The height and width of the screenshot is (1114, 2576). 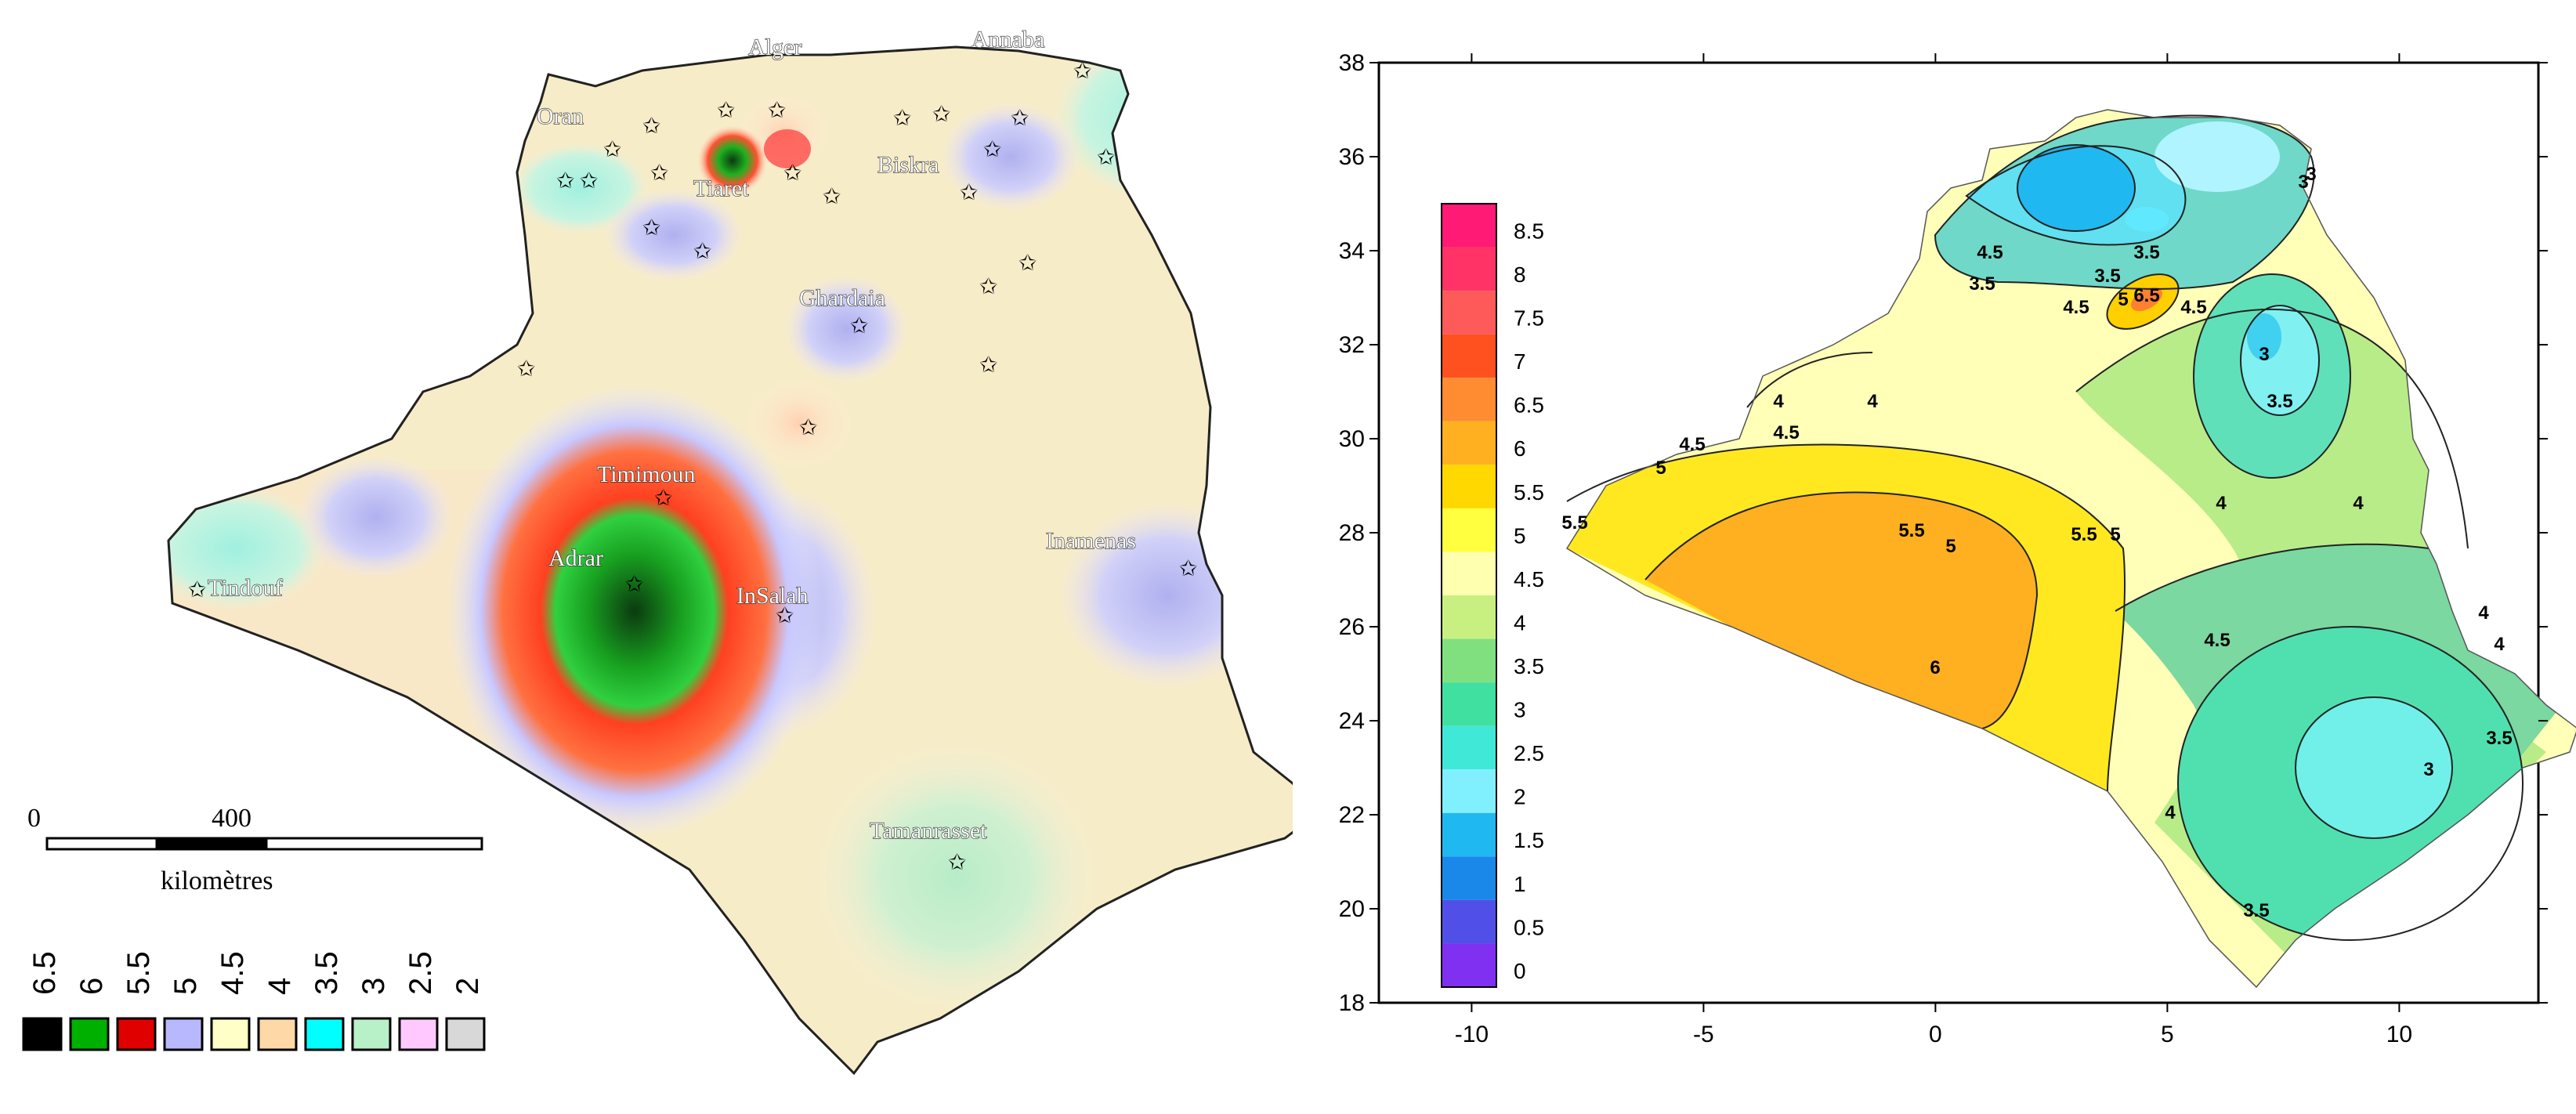 I want to click on colorbar-label: 2.5, so click(x=1529, y=753).